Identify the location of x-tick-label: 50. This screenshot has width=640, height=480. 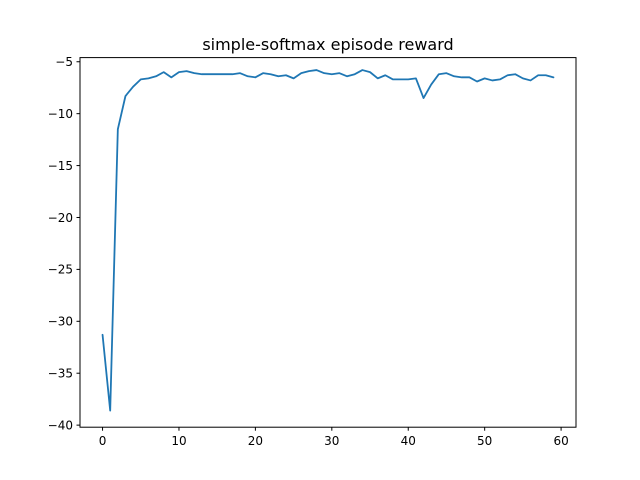
(484, 441).